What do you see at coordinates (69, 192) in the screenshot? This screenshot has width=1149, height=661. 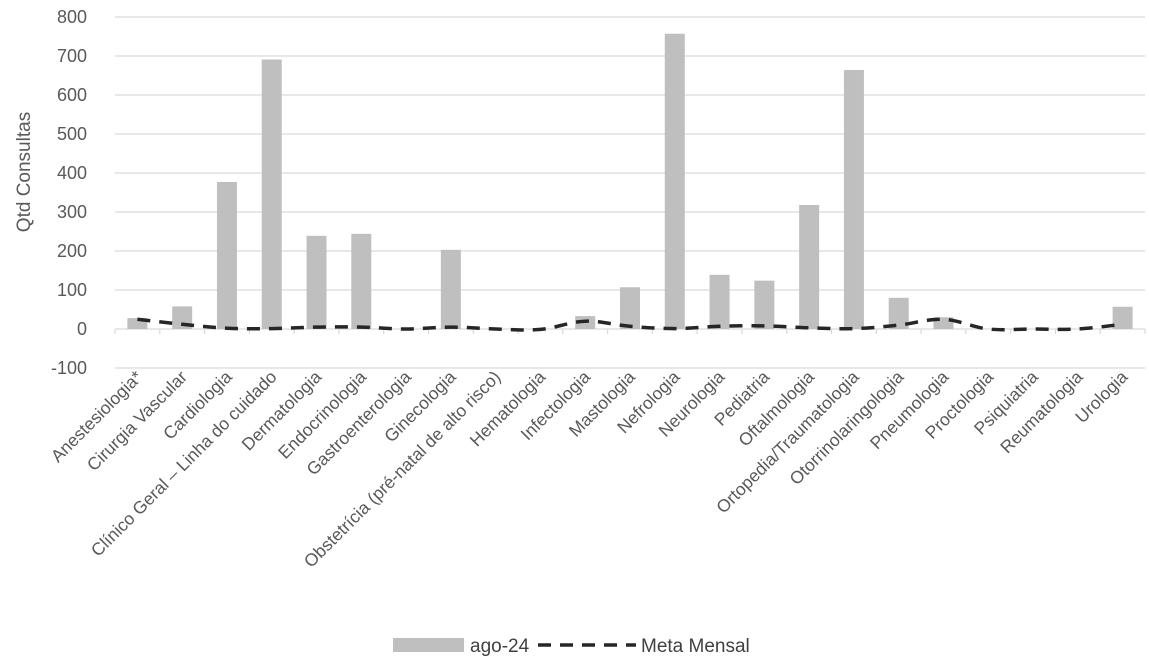 I see `y-tick-labels: -100 0 100 200 300 400 500 600 700 800` at bounding box center [69, 192].